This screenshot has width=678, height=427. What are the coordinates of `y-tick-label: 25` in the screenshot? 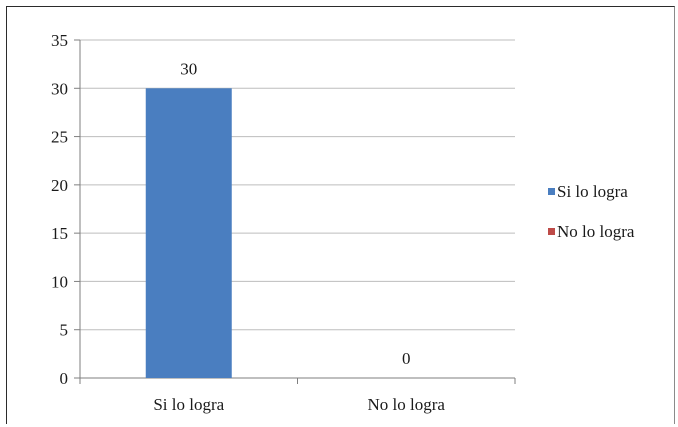 It's located at (59, 137).